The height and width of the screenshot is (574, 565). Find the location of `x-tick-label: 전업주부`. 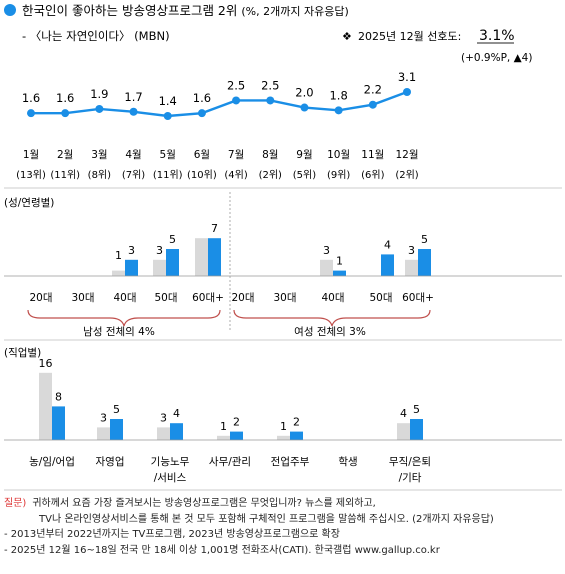

x-tick-label: 전업주부 is located at coordinates (290, 461).